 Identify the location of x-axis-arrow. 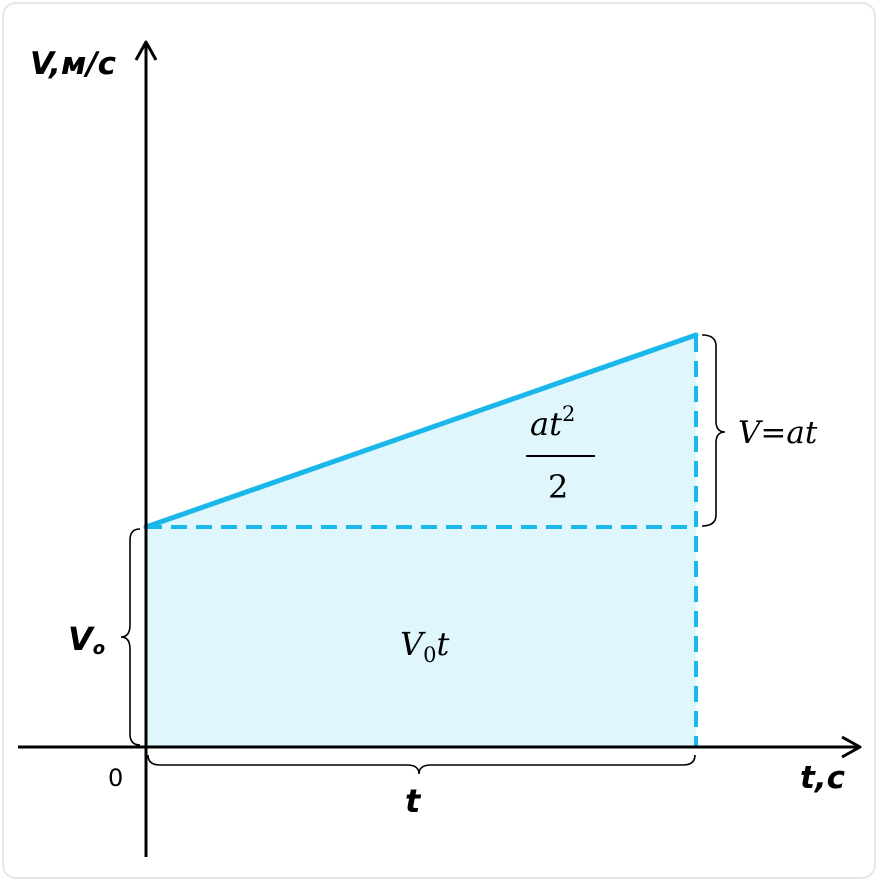
(851, 747).